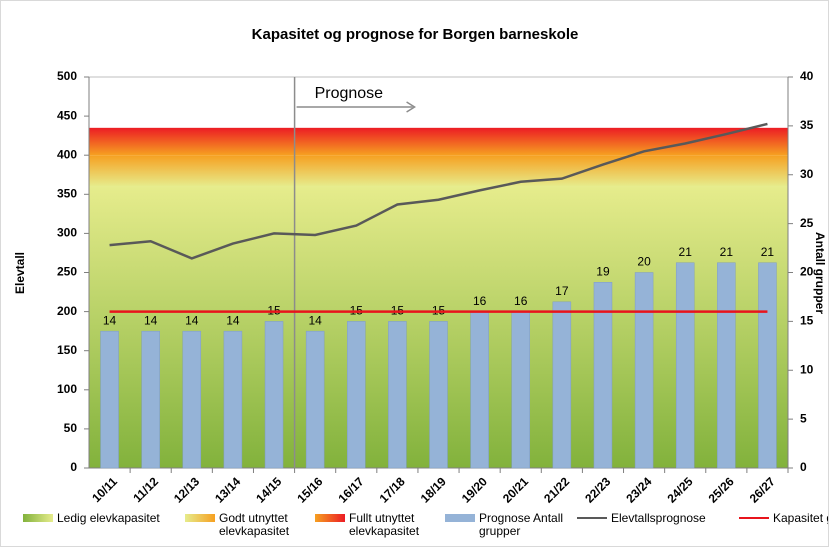  I want to click on legend-label: Elevtallsprognose, so click(658, 518).